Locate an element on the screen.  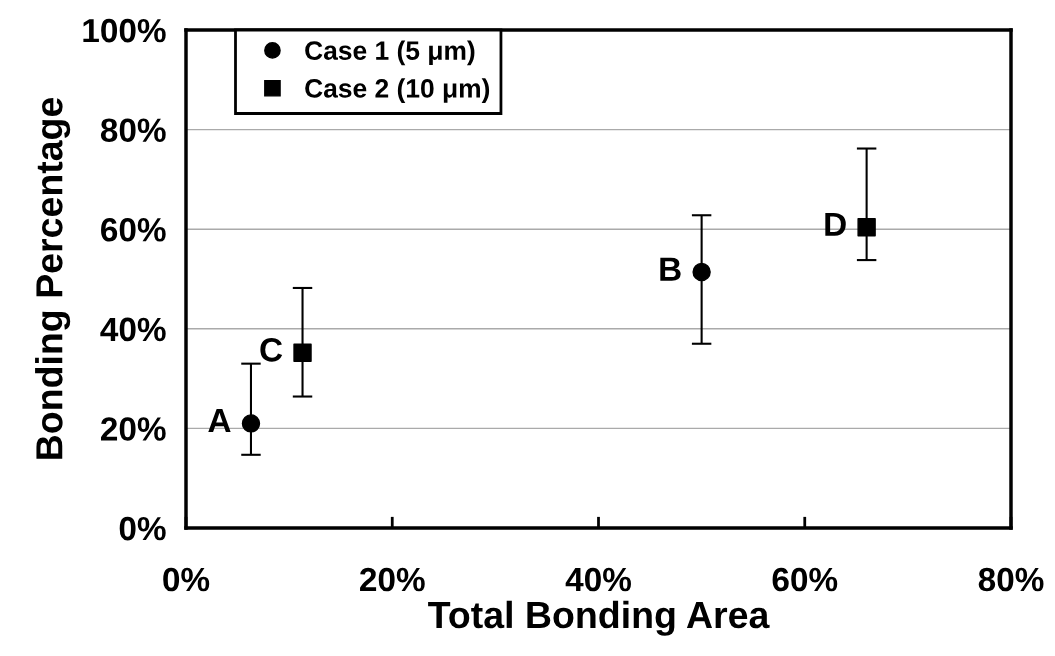
y-tick-label: 100% is located at coordinates (124, 30).